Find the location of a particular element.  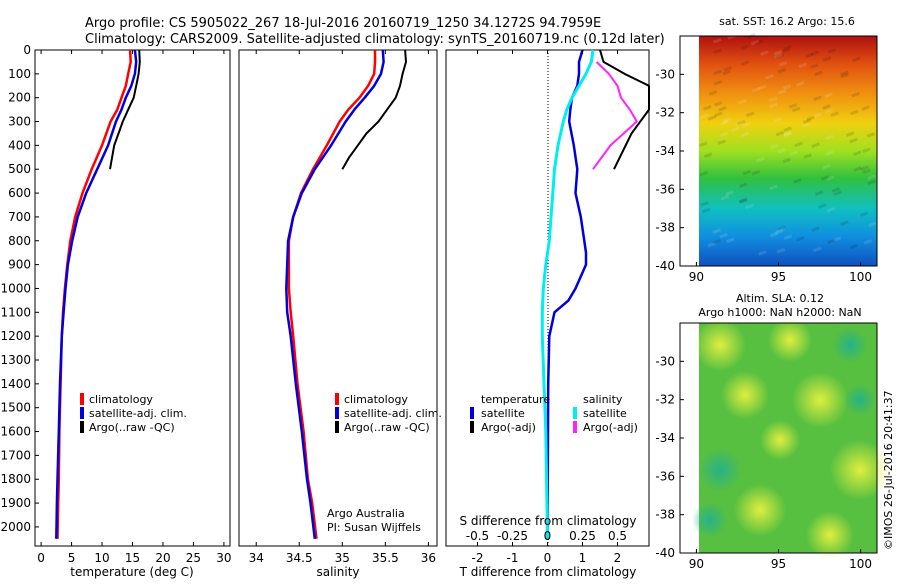

map-x-tick-label: 90 is located at coordinates (696, 564).